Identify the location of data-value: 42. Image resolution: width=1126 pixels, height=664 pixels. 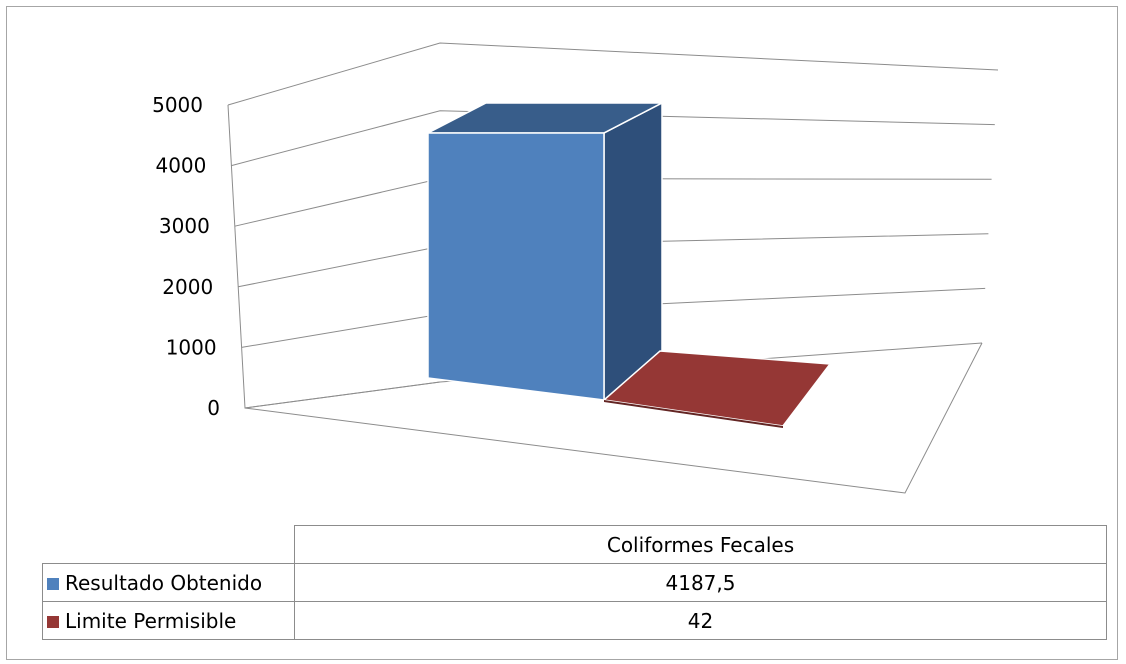
(700, 620).